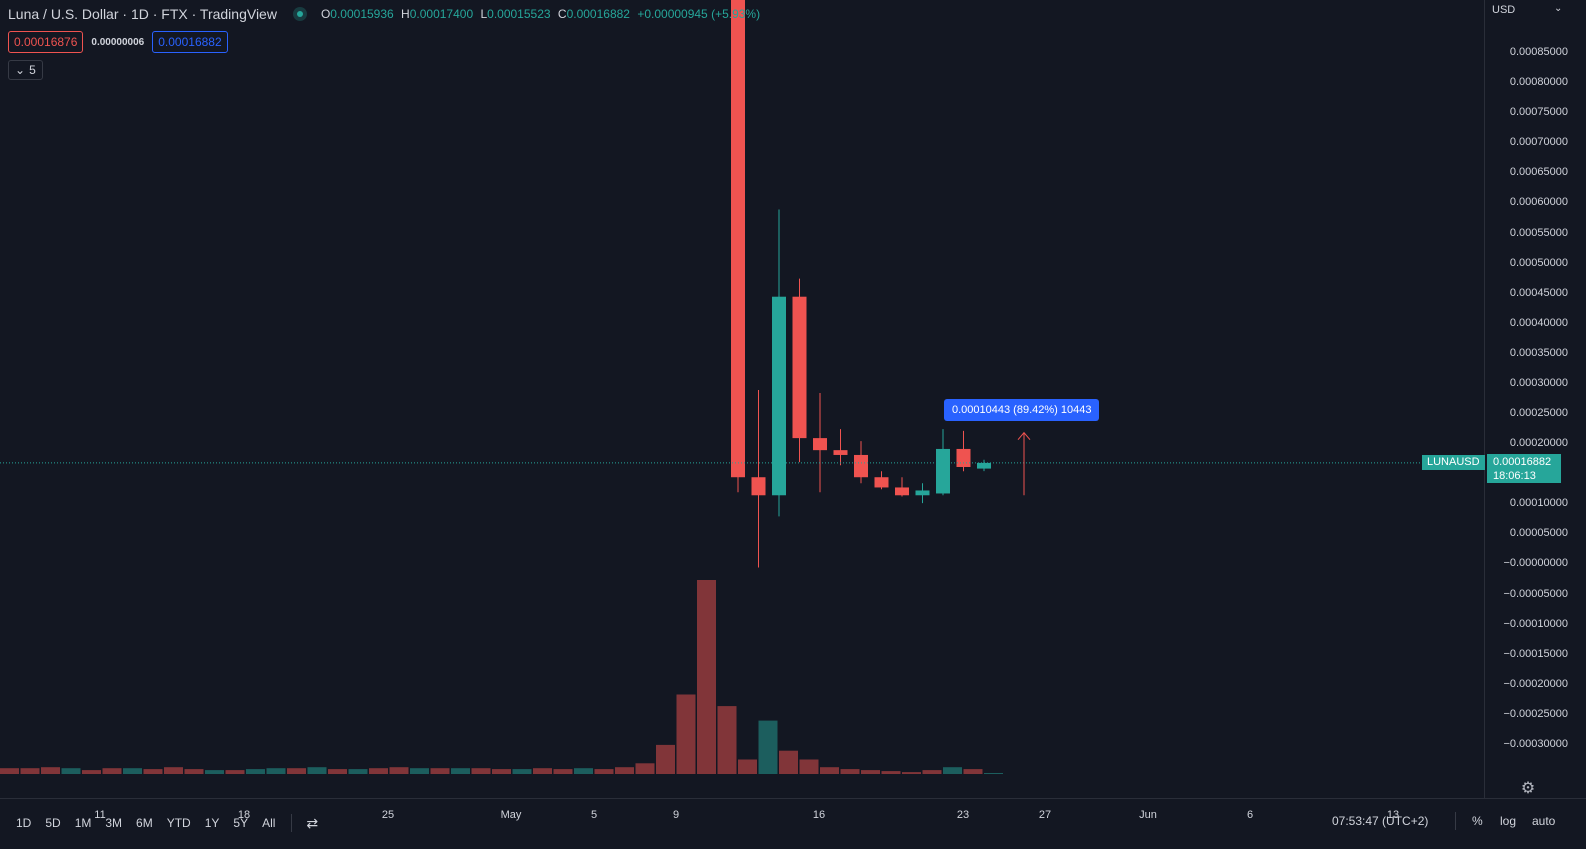  What do you see at coordinates (178, 823) in the screenshot?
I see `range-ytd-button: YTD` at bounding box center [178, 823].